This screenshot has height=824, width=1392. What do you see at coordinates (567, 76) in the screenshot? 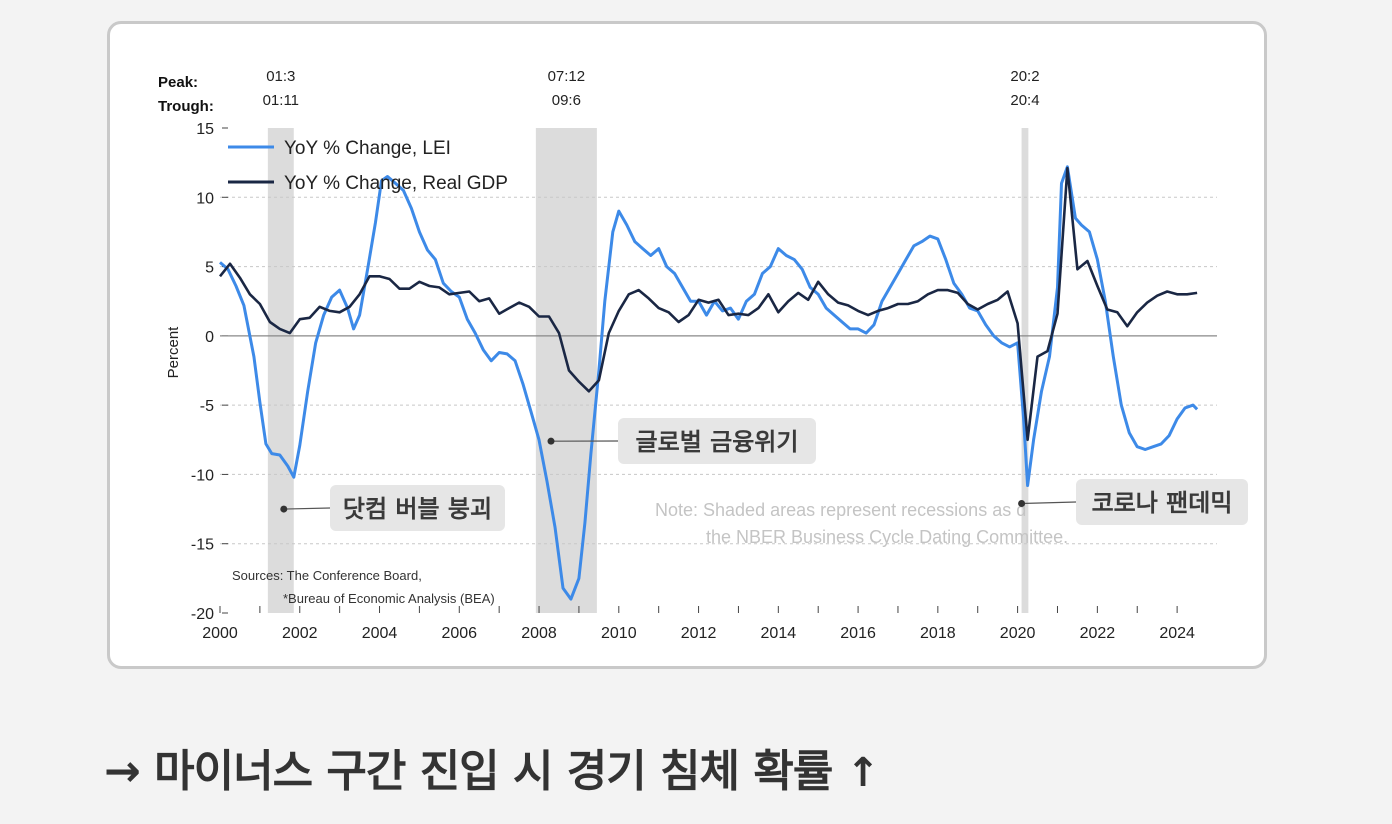
I see `recession-peak-label: 07:12` at bounding box center [567, 76].